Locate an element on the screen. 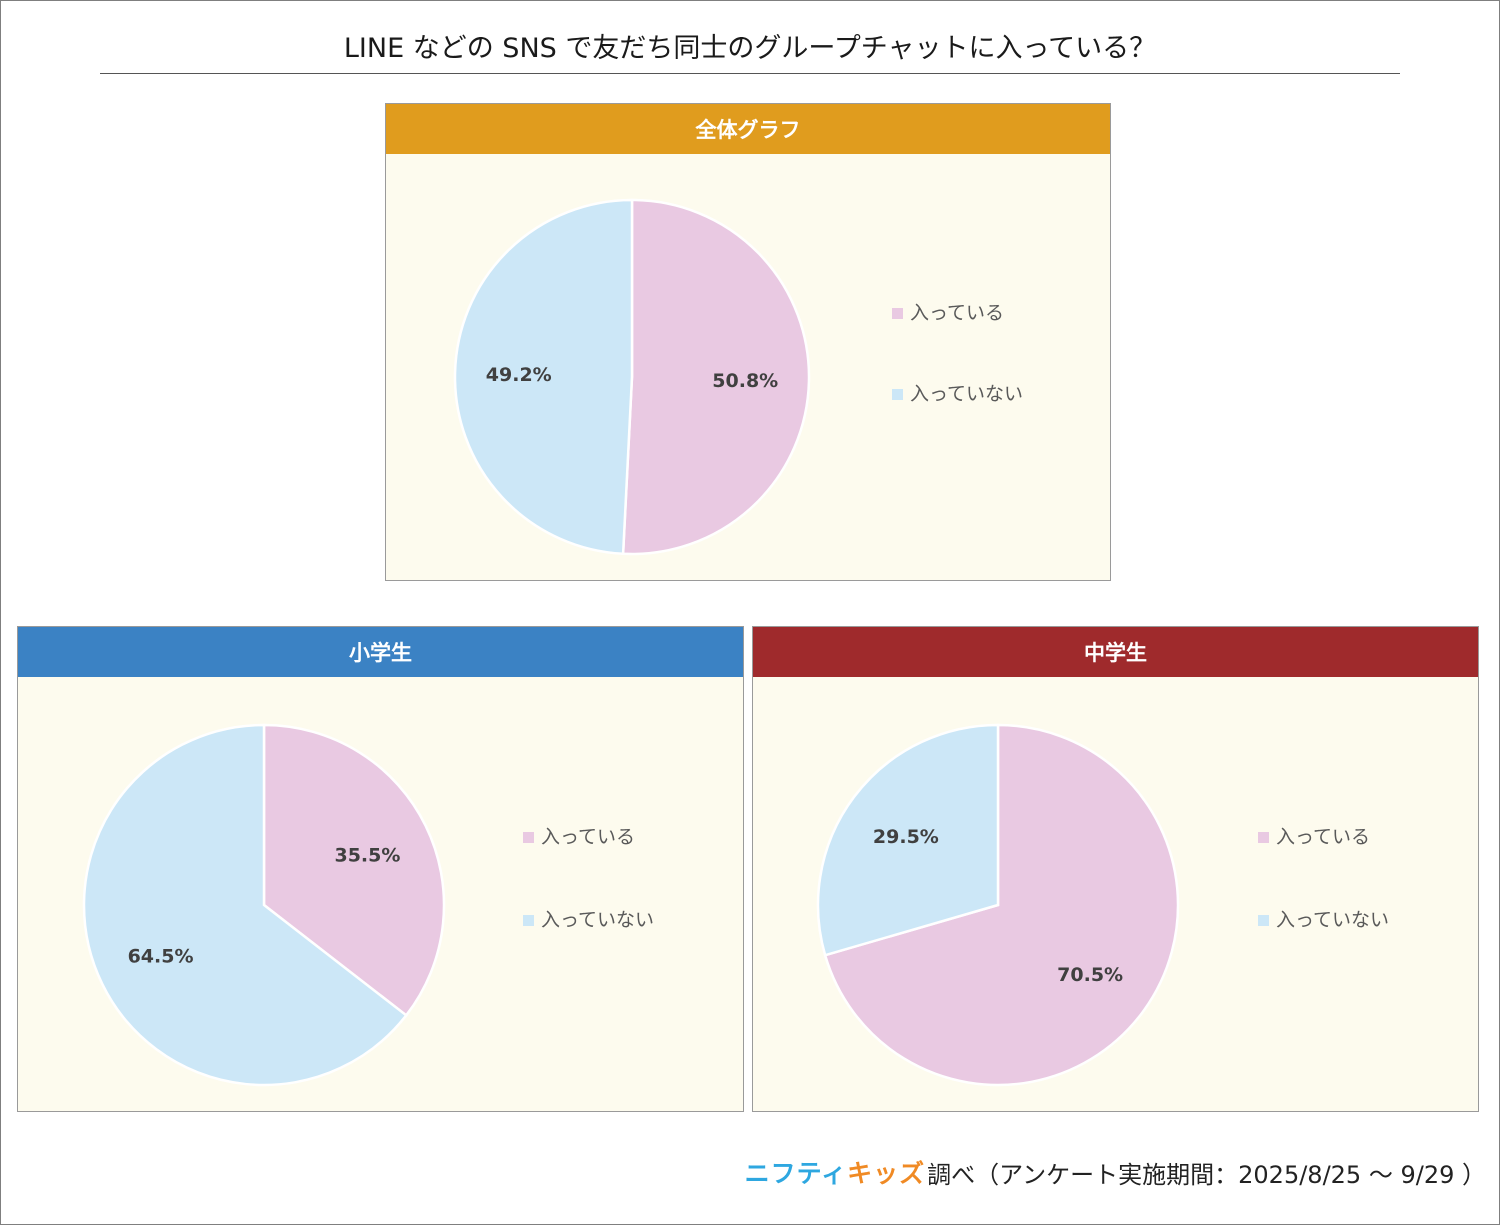  slice-label-not-joined: 29.5% is located at coordinates (906, 837).